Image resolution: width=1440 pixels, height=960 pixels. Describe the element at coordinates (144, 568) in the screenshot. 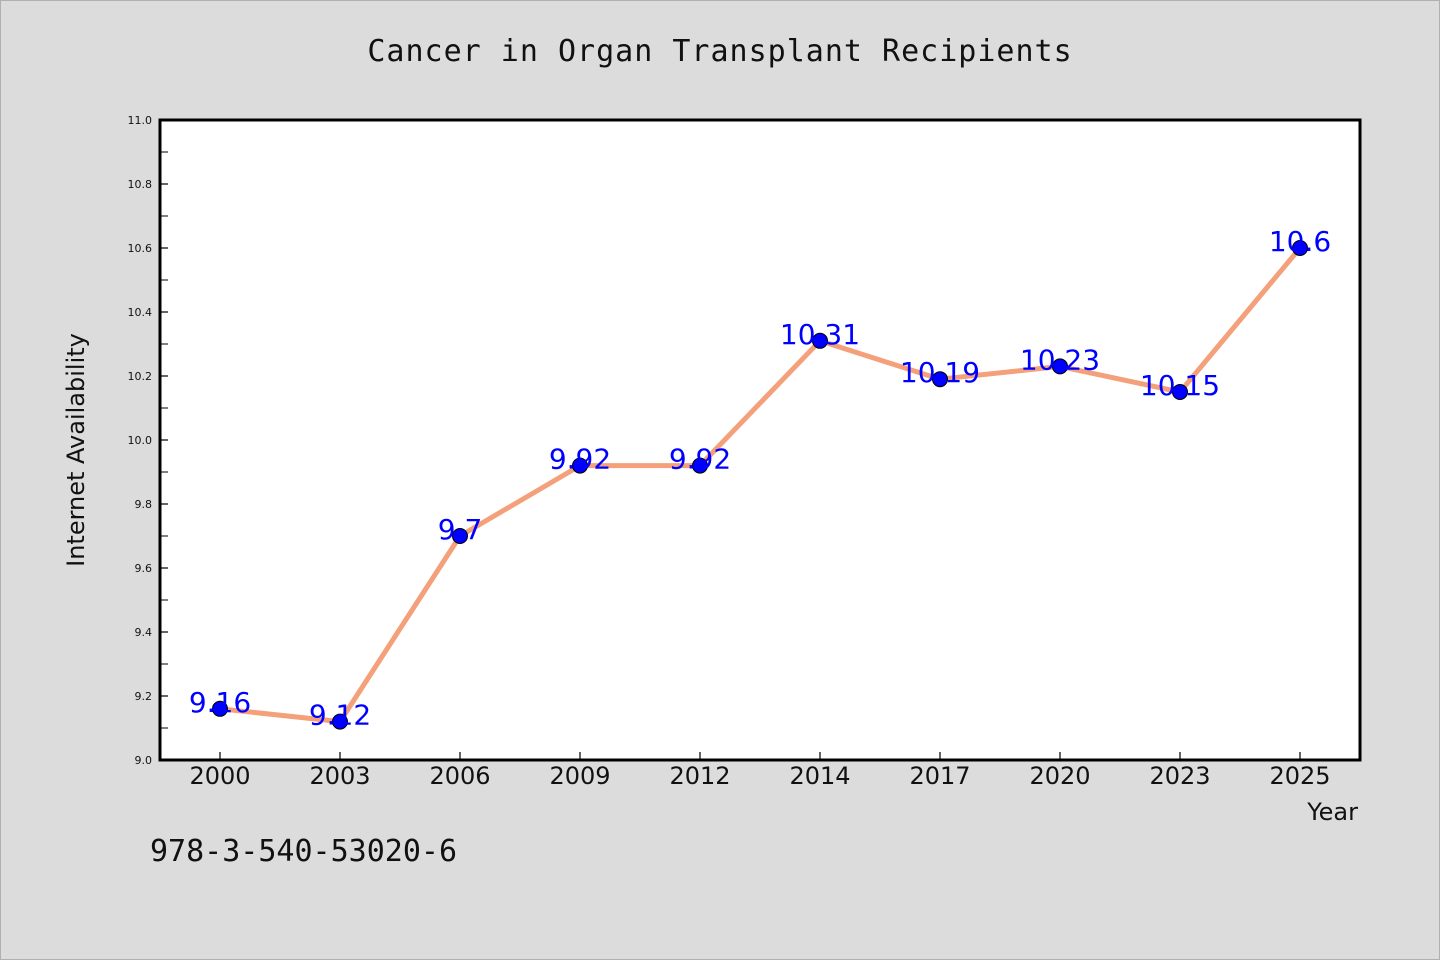

I see `y-tick-label: 9.6` at that location.